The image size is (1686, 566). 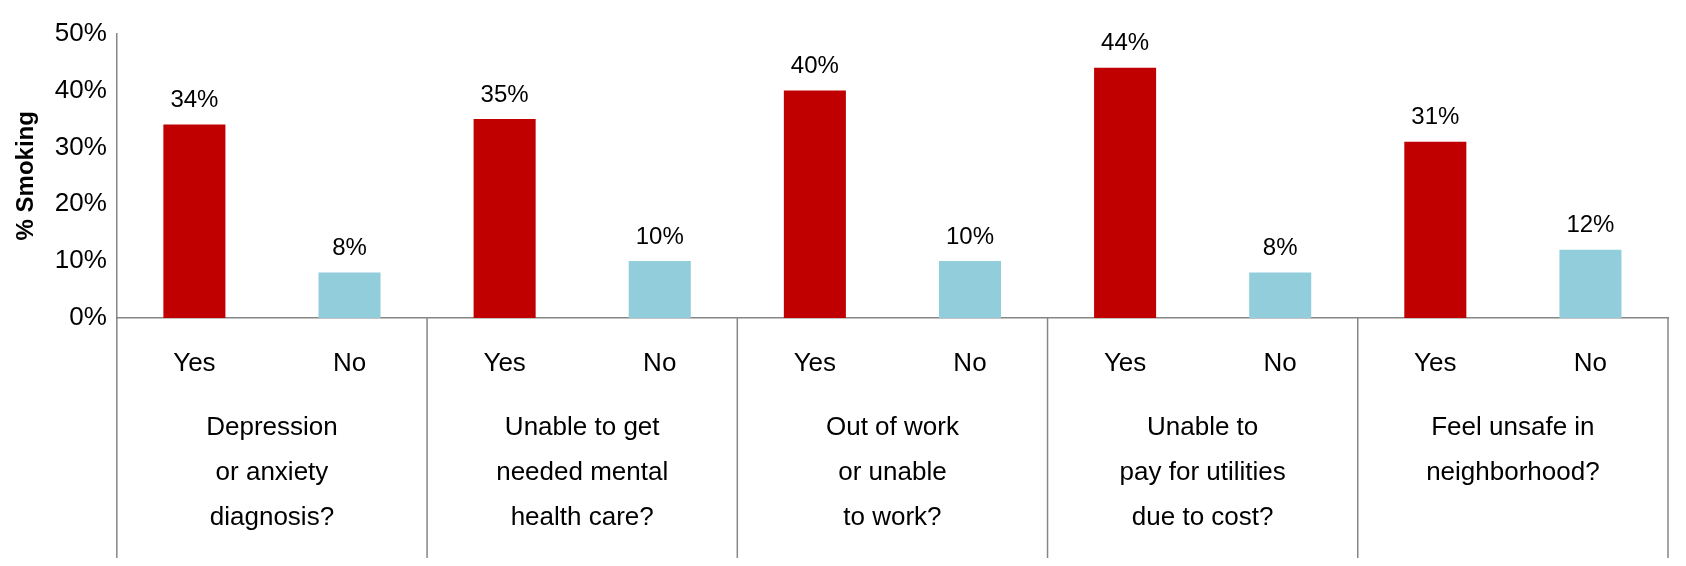 What do you see at coordinates (504, 93) in the screenshot?
I see `data-label: 35%` at bounding box center [504, 93].